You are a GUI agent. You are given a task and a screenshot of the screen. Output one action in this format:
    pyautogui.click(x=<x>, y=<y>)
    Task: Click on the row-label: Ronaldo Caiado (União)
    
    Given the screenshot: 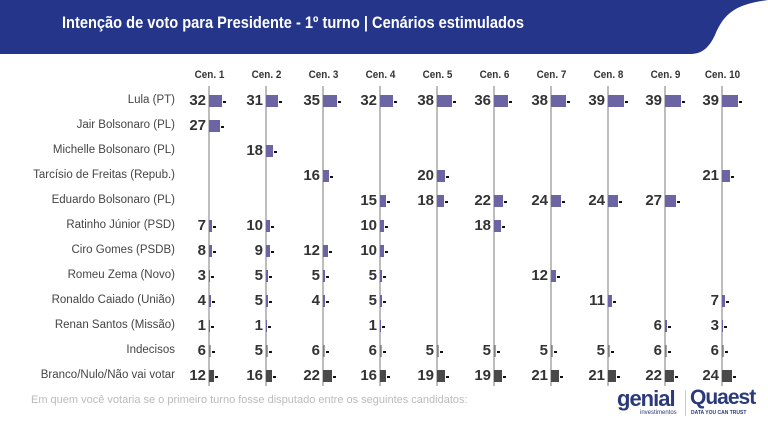 What is the action you would take?
    pyautogui.click(x=113, y=300)
    